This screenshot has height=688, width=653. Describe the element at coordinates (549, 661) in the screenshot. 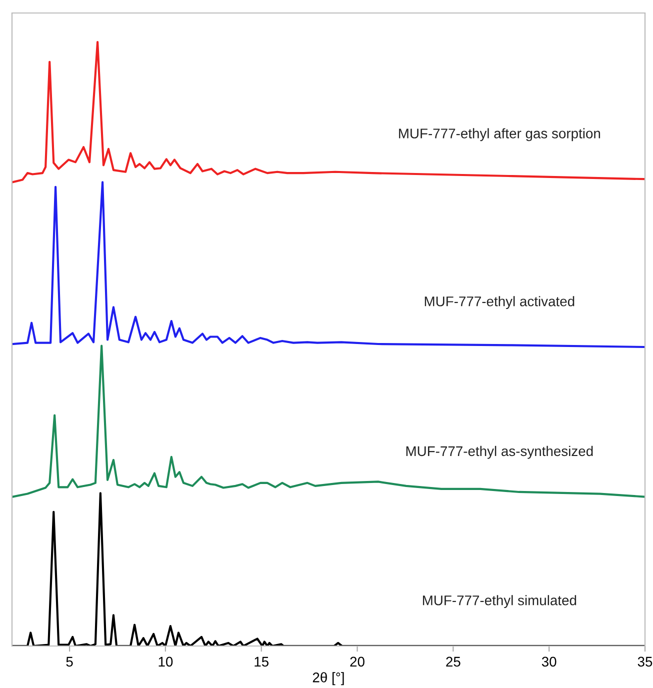

I see `x-tick-label: 30` at that location.